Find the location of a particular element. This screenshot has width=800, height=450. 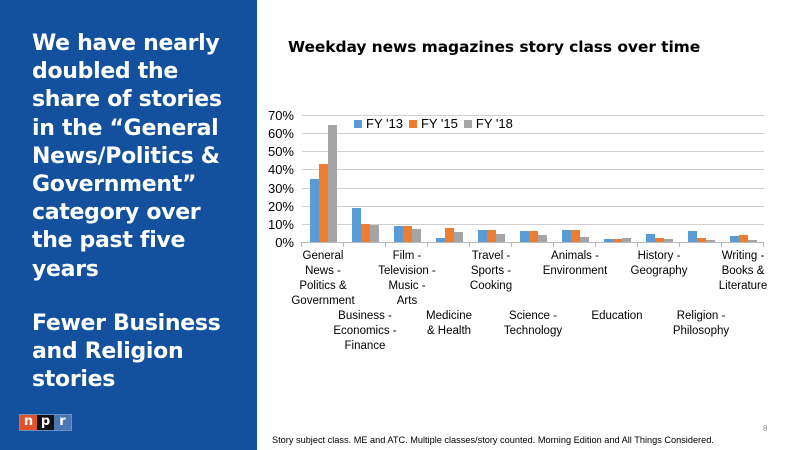

x-category-label: General News - Politics & Government is located at coordinates (323, 278).